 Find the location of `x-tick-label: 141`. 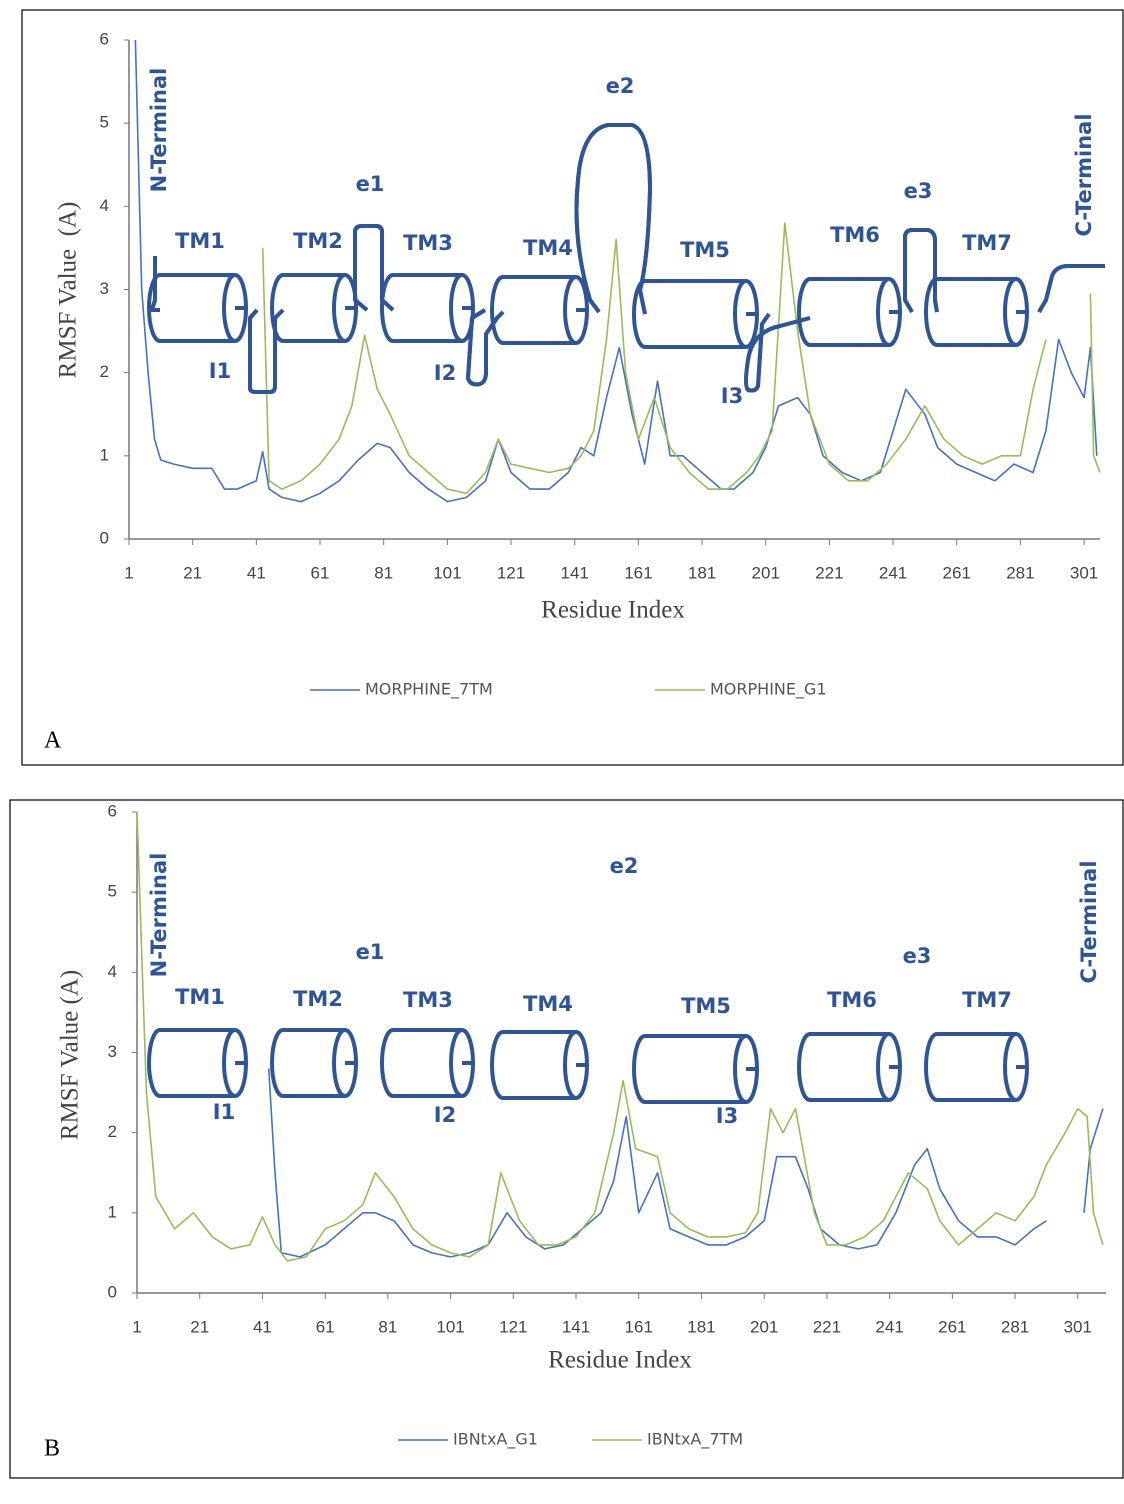

x-tick-label: 141 is located at coordinates (576, 1326).